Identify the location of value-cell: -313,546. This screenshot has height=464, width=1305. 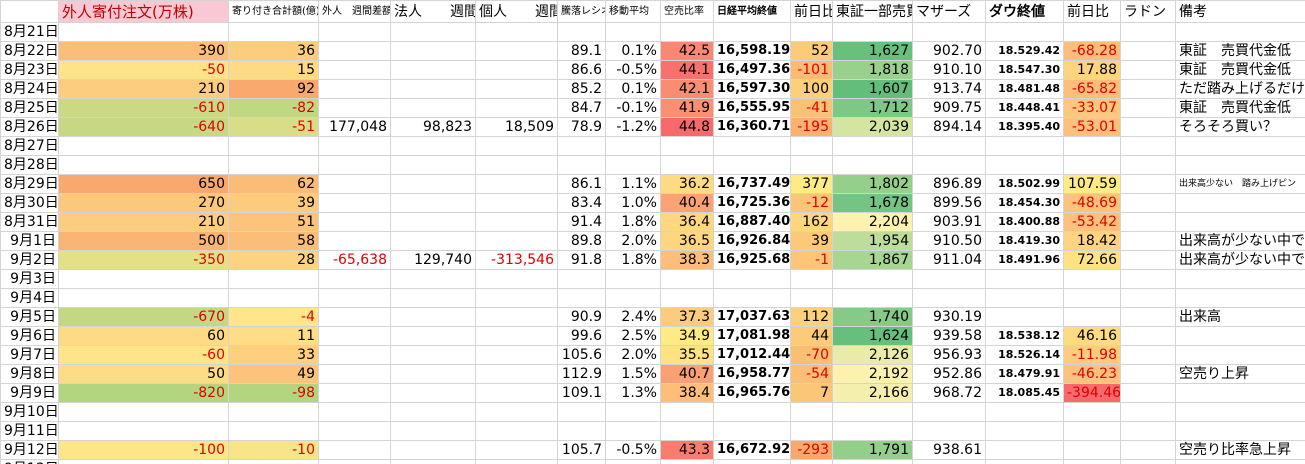
(516, 260).